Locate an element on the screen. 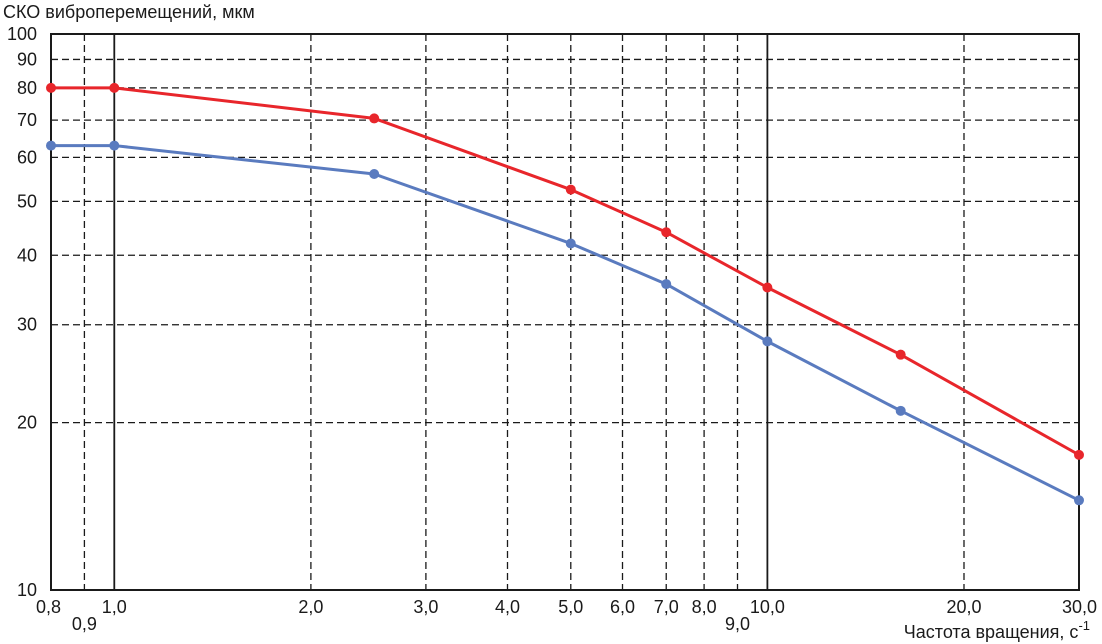 The height and width of the screenshot is (644, 1102). x-tick-label-30-0: 30,0 is located at coordinates (1079, 607).